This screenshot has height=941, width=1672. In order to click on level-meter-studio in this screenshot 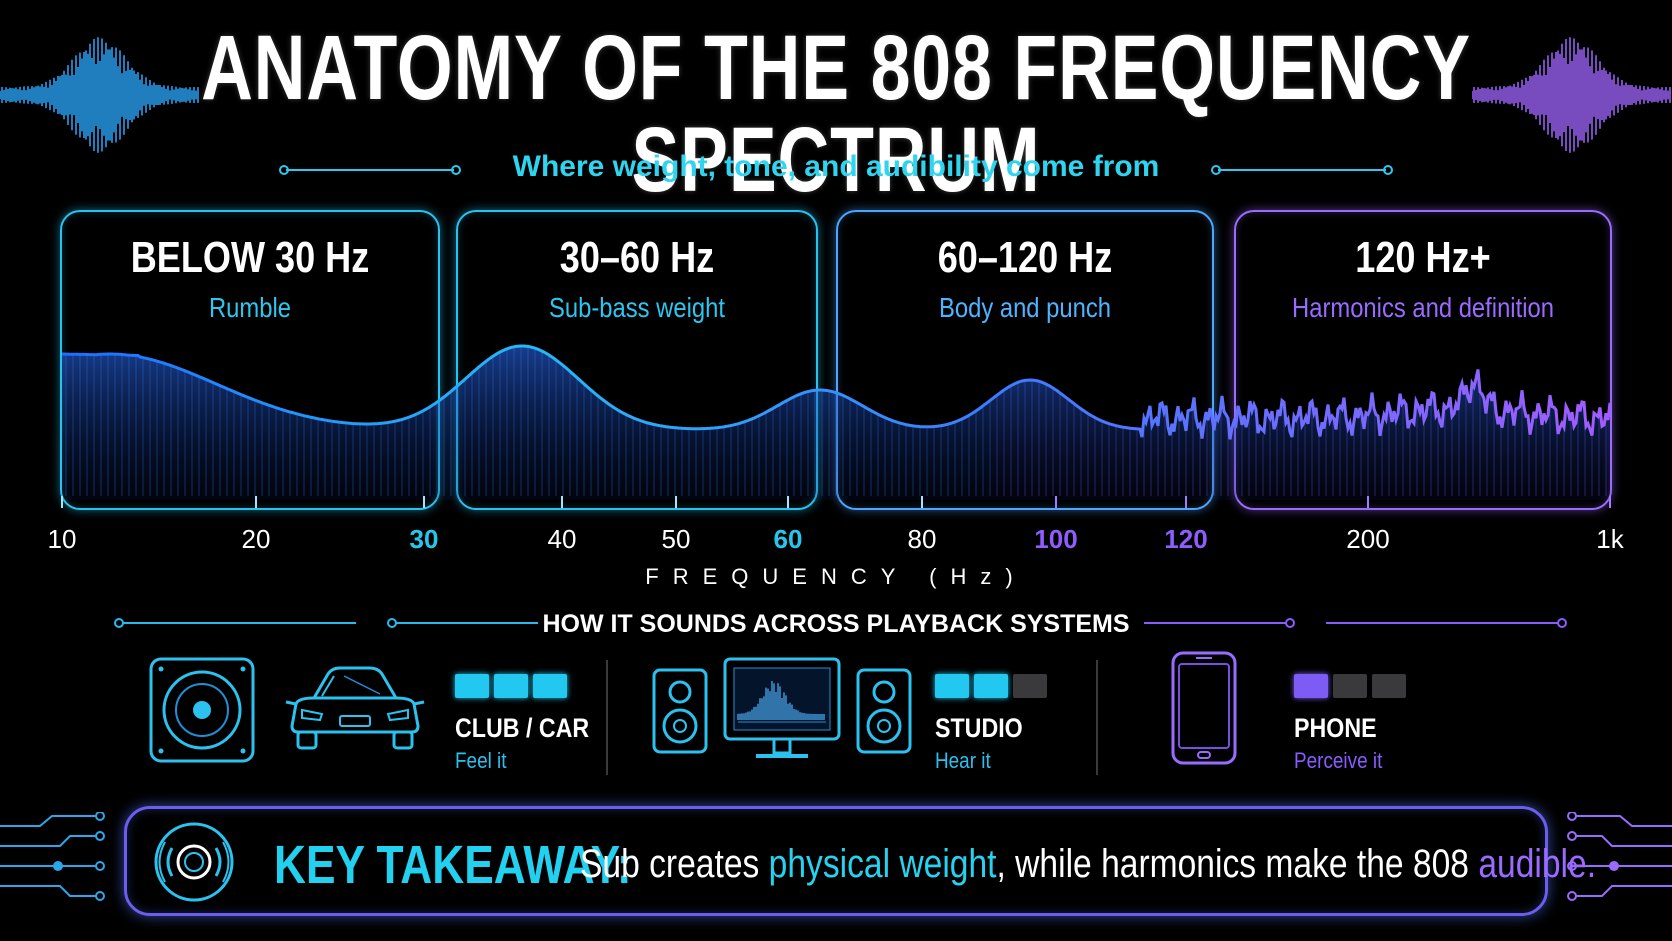, I will do `click(991, 686)`.